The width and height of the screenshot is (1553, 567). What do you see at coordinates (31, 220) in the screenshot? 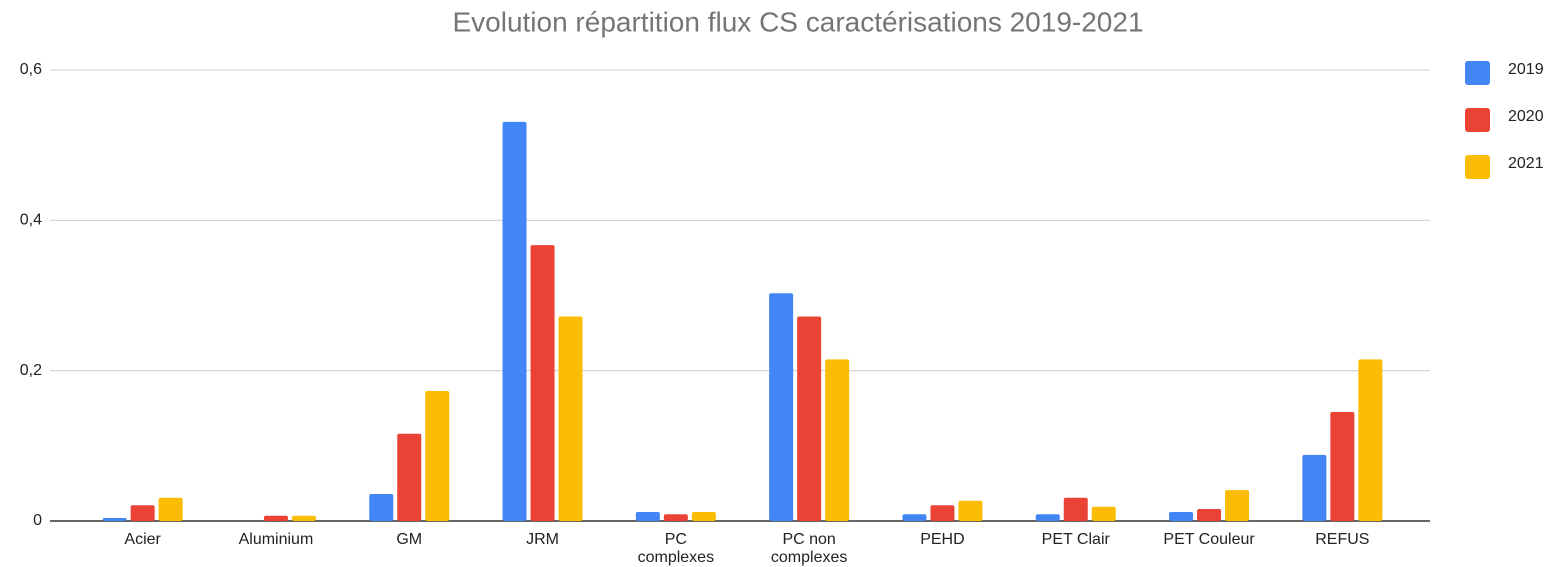
I see `y-tick-label: 0,4` at bounding box center [31, 220].